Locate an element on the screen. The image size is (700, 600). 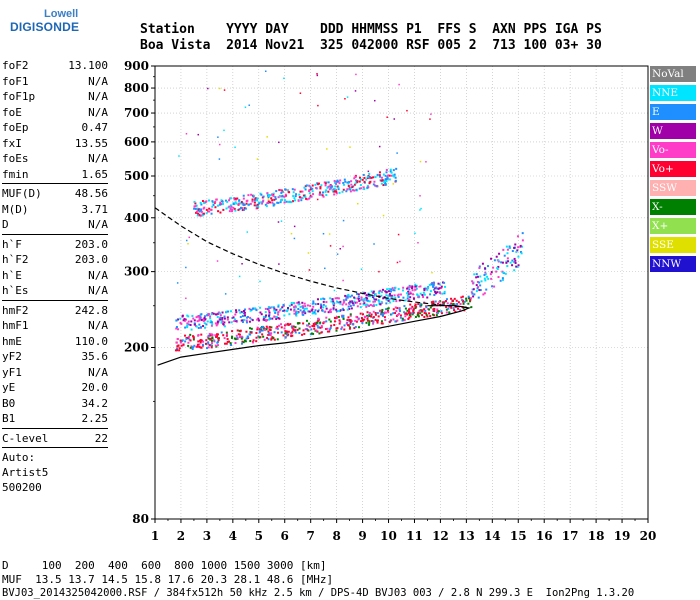
param-value: 35.6 is located at coordinates (95, 356).